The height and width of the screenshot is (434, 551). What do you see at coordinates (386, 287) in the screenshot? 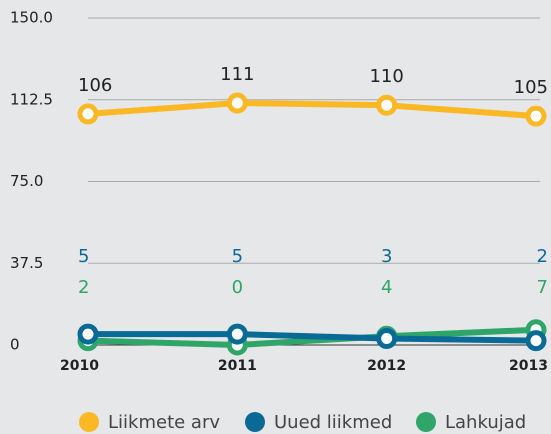
I see `data-label: 4` at bounding box center [386, 287].